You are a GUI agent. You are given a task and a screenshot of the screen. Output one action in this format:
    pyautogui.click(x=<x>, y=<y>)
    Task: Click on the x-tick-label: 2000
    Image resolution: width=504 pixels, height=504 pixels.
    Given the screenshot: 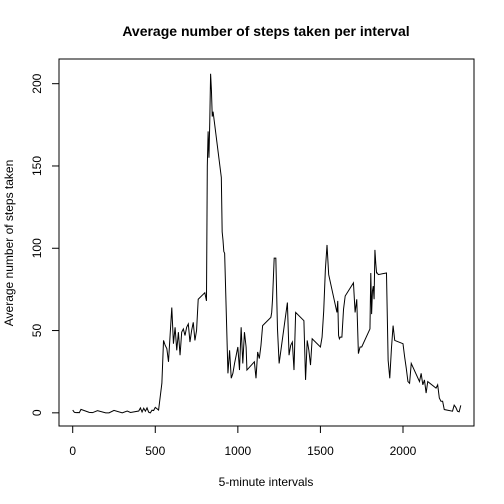 What is the action you would take?
    pyautogui.click(x=403, y=451)
    